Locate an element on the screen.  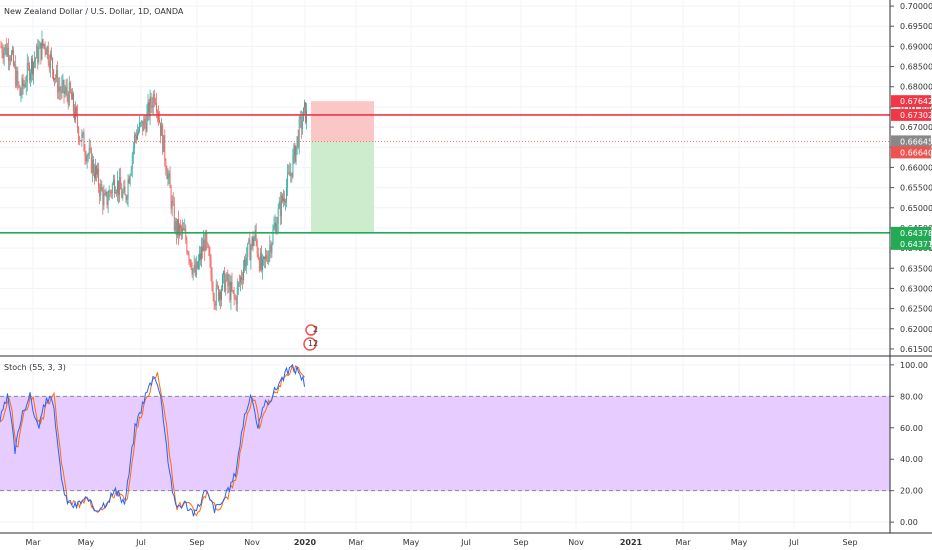
time-tick-label: Jul is located at coordinates (465, 542).